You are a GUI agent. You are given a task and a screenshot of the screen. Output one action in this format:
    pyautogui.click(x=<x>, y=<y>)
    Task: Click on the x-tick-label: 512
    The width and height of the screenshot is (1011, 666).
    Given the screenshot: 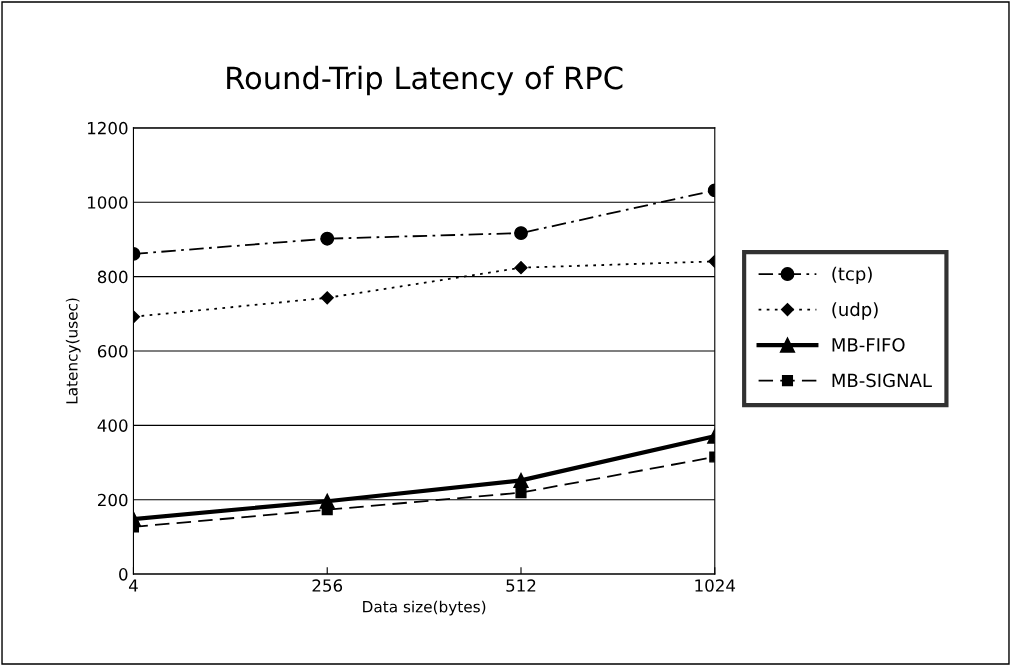 What is the action you would take?
    pyautogui.click(x=521, y=585)
    